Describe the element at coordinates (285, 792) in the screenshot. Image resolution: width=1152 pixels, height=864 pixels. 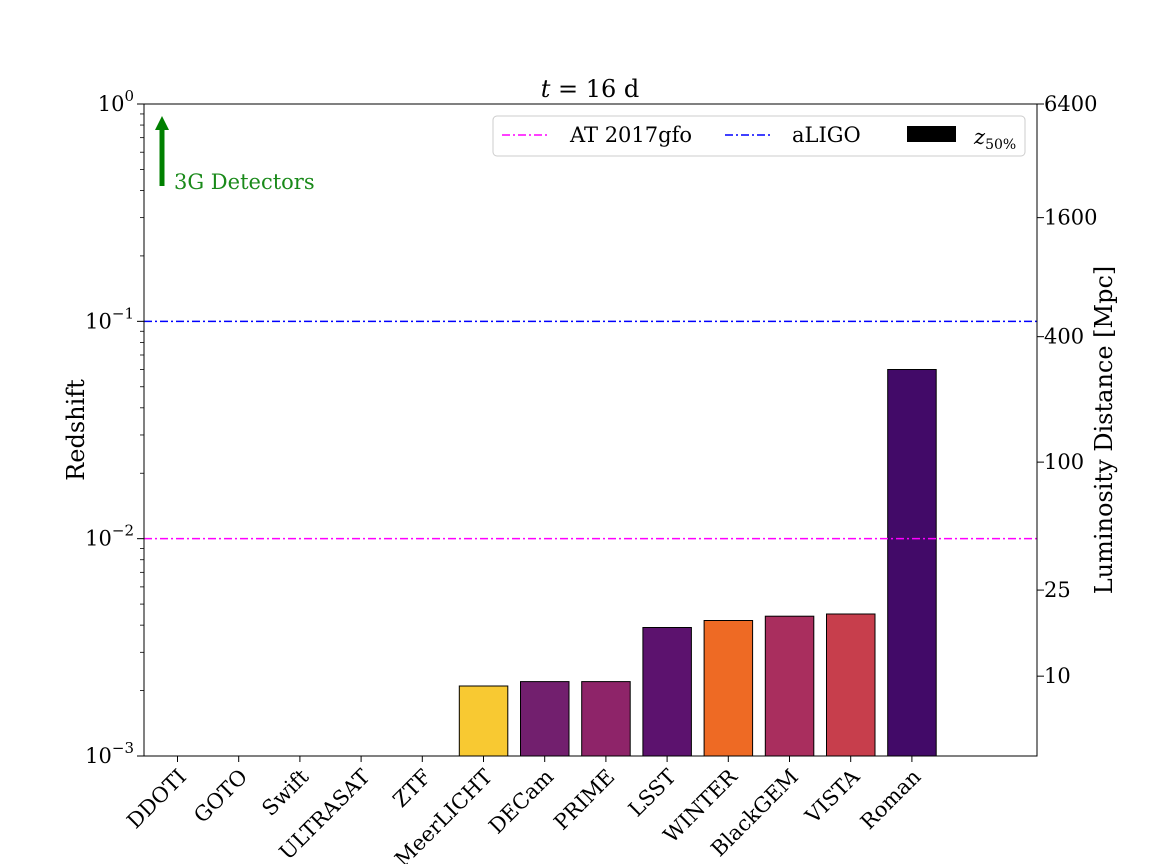
I see `x-tick-label-swift: Swift` at that location.